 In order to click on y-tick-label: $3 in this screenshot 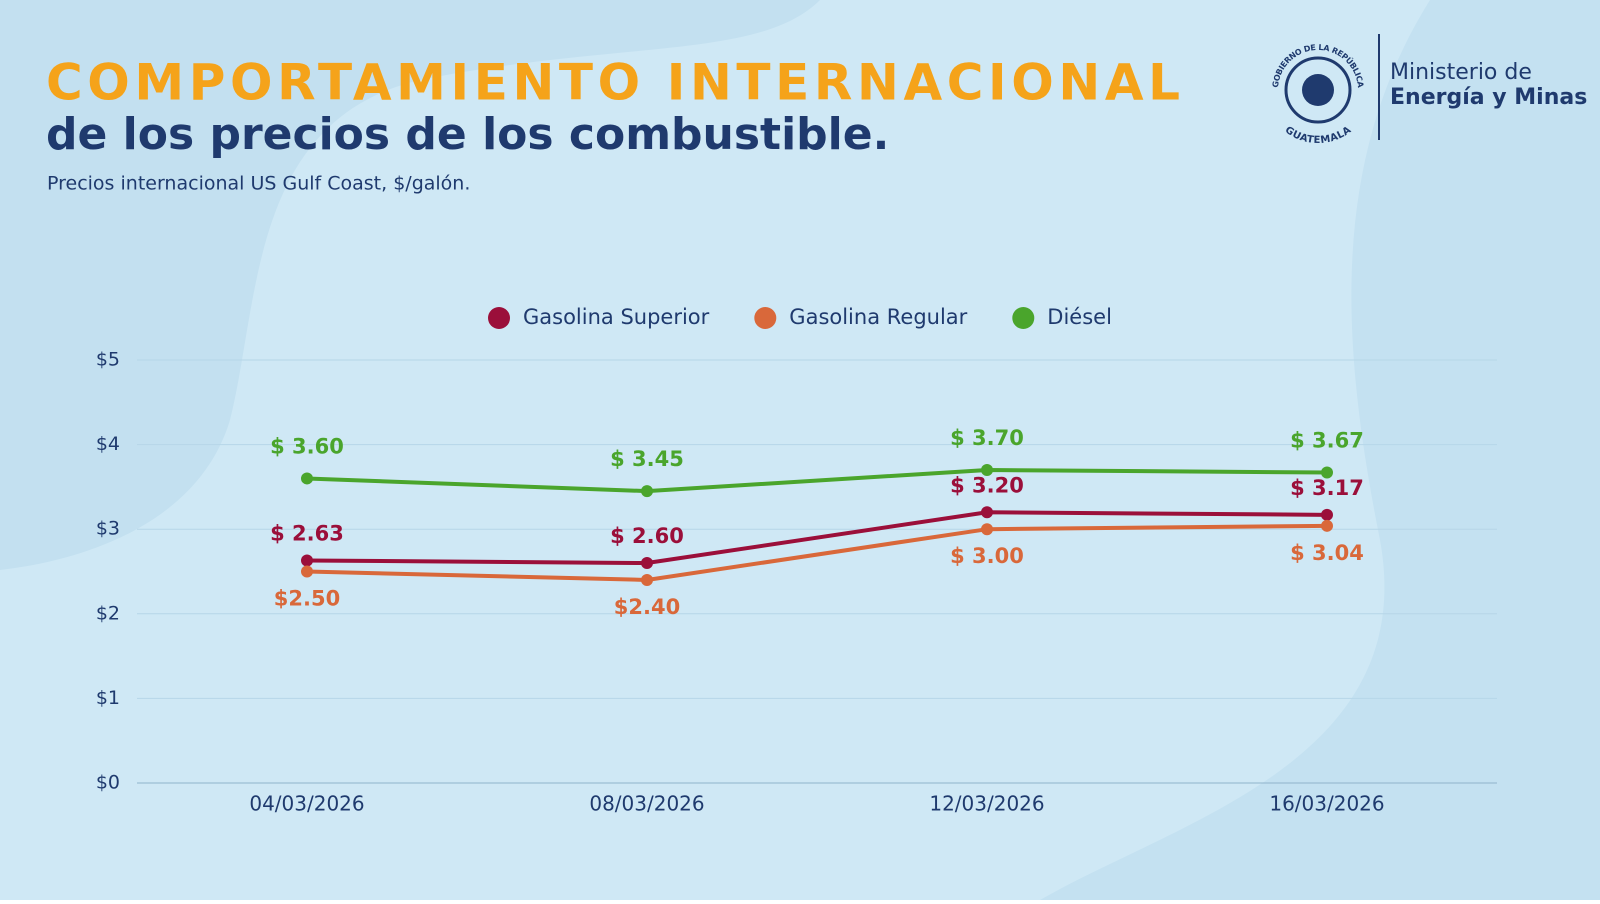, I will do `click(108, 529)`.